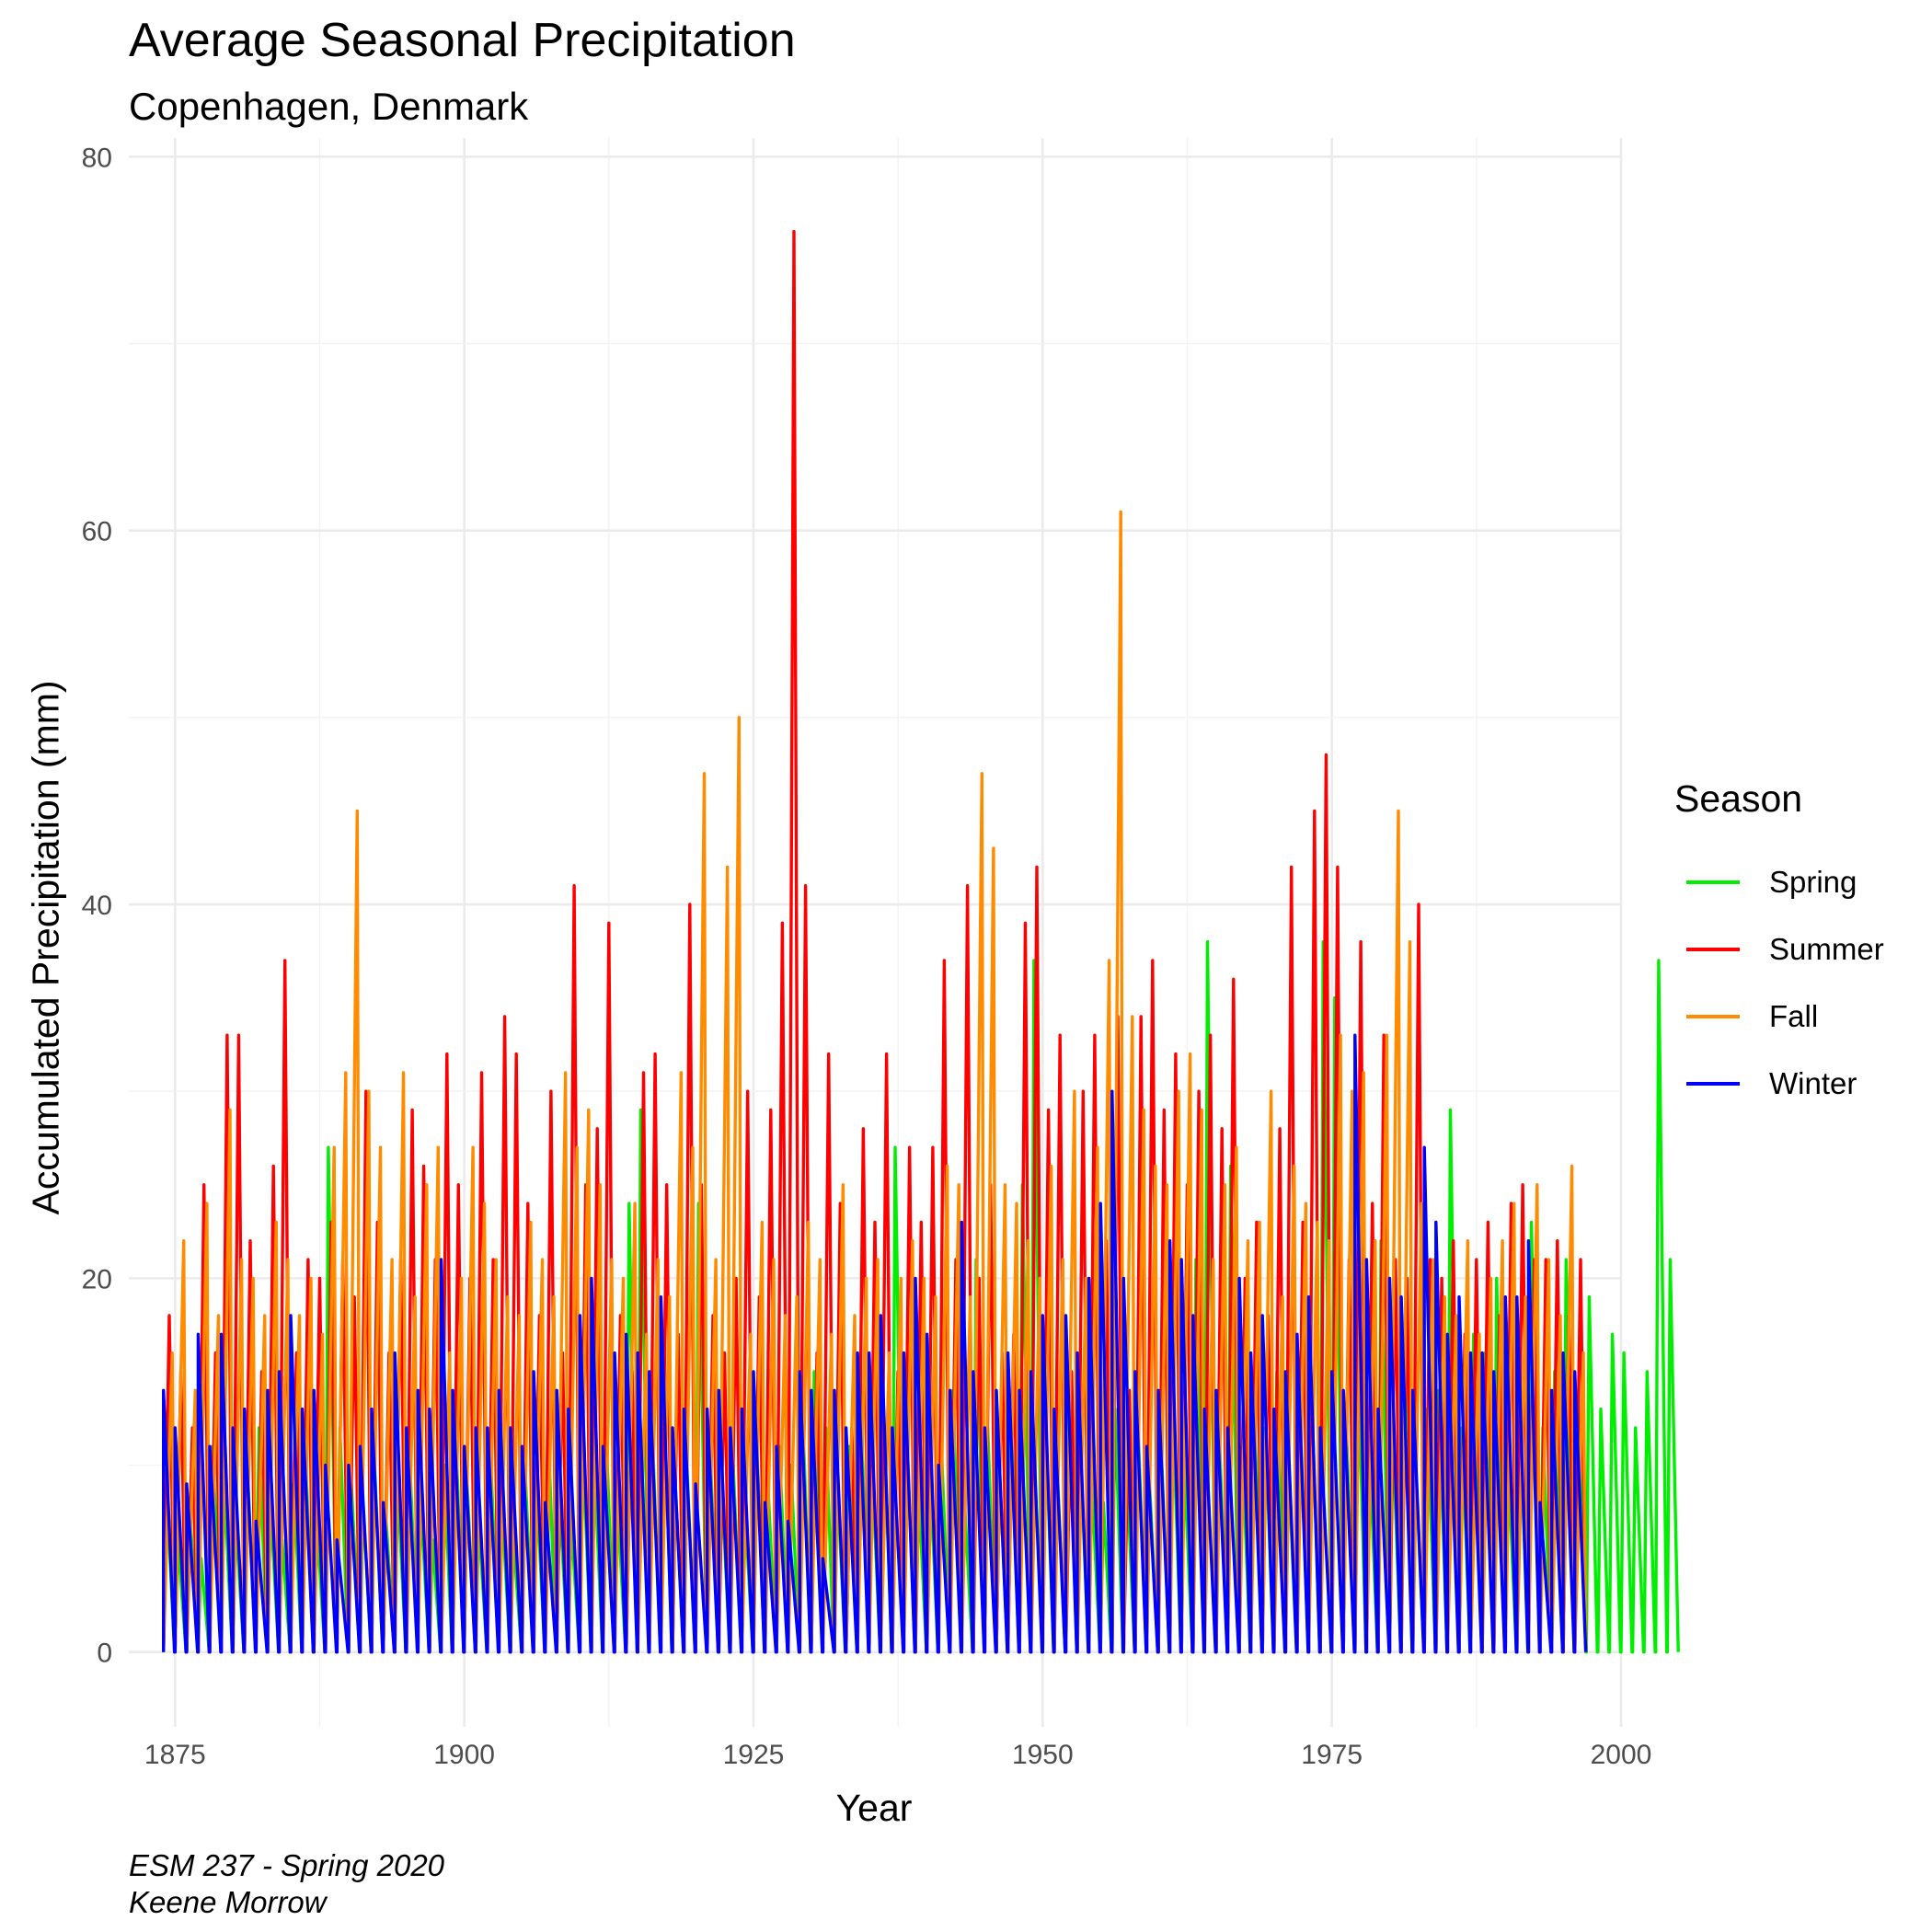 The width and height of the screenshot is (1932, 1932). Describe the element at coordinates (175, 1755) in the screenshot. I see `x-tick-label: 1875` at that location.